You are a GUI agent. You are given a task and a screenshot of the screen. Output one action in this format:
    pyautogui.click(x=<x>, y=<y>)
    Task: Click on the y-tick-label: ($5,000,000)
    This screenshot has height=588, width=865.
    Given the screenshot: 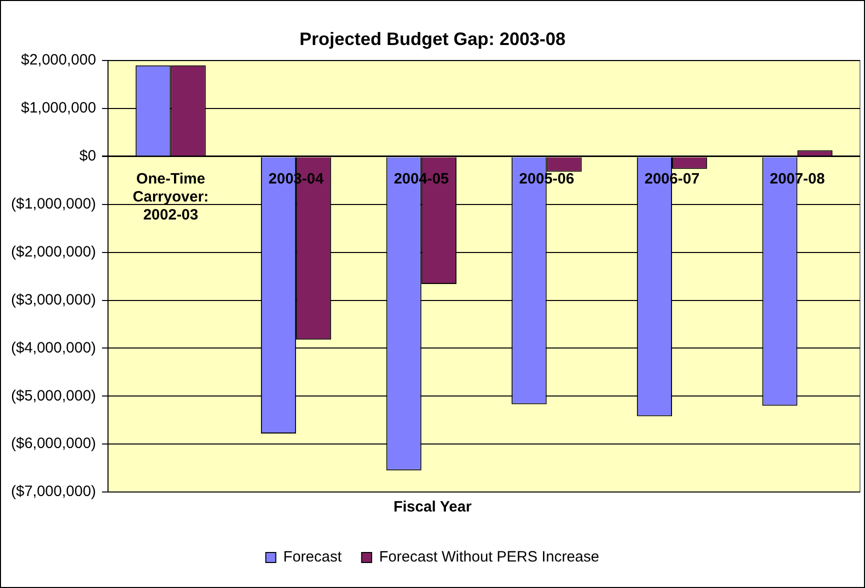 What is the action you would take?
    pyautogui.click(x=53, y=395)
    